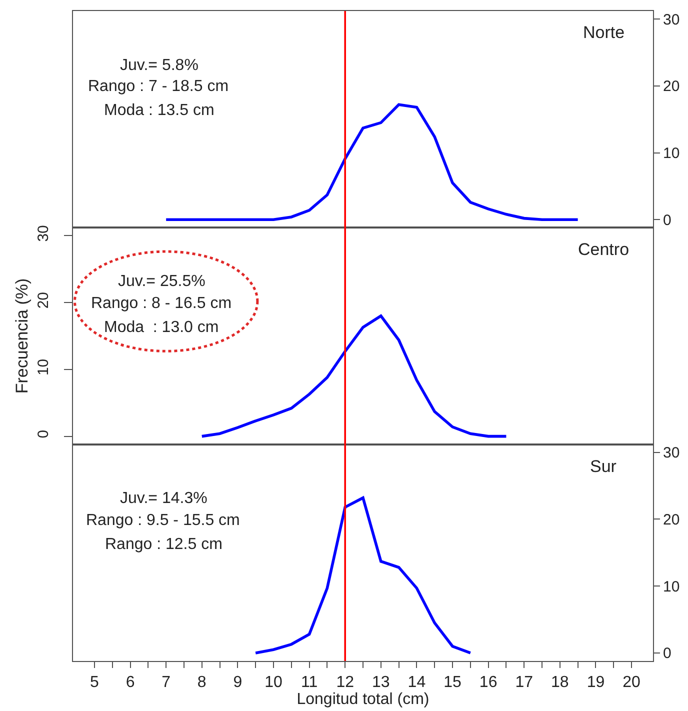 The height and width of the screenshot is (711, 688). Describe the element at coordinates (95, 683) in the screenshot. I see `x-tick-label: 5` at that location.